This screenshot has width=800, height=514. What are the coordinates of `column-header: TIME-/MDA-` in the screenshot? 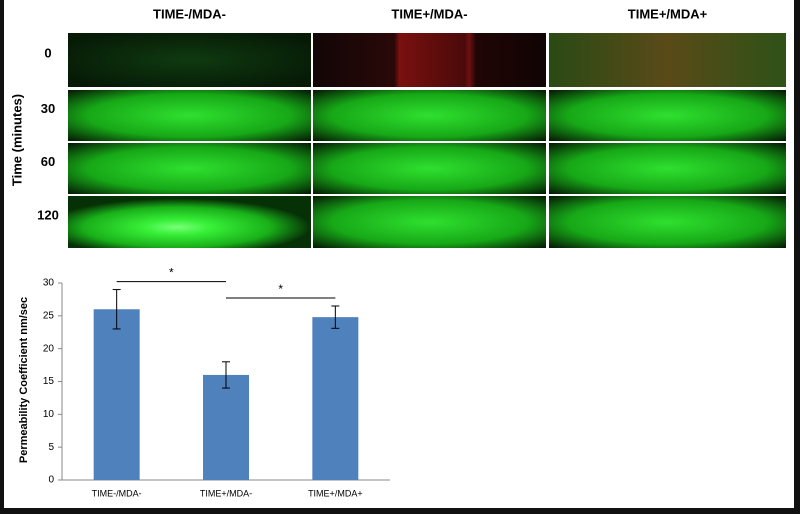 It's located at (189, 13).